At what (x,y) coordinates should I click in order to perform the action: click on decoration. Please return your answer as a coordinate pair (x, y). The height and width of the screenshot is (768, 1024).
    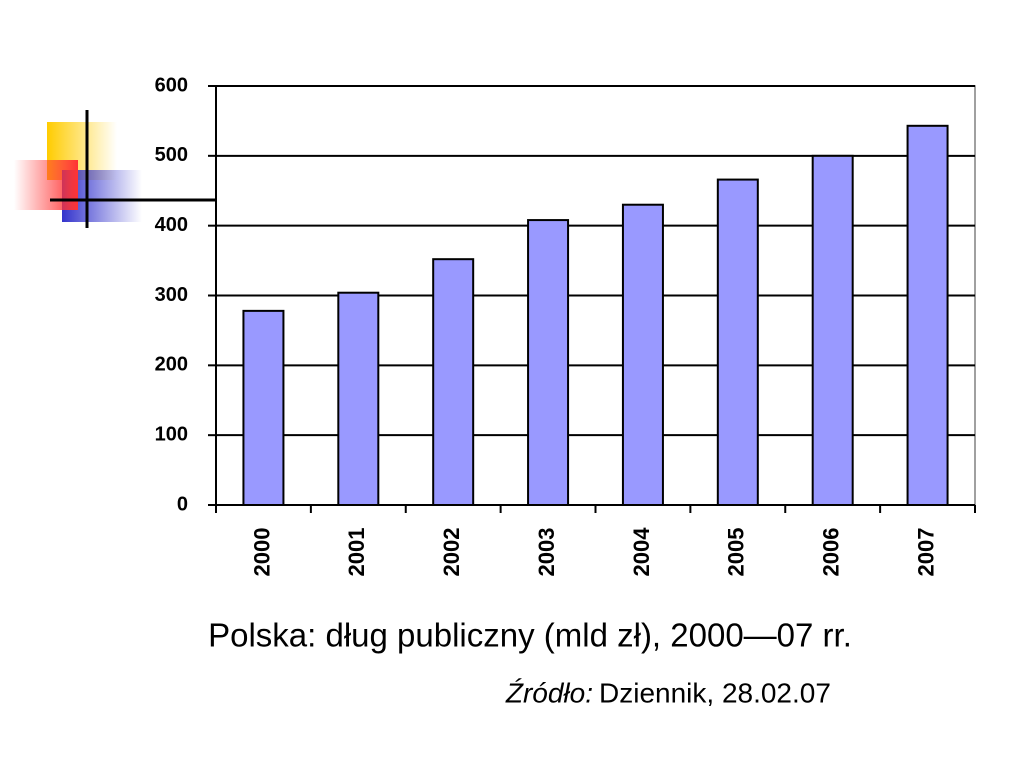
    Looking at the image, I should click on (115, 169).